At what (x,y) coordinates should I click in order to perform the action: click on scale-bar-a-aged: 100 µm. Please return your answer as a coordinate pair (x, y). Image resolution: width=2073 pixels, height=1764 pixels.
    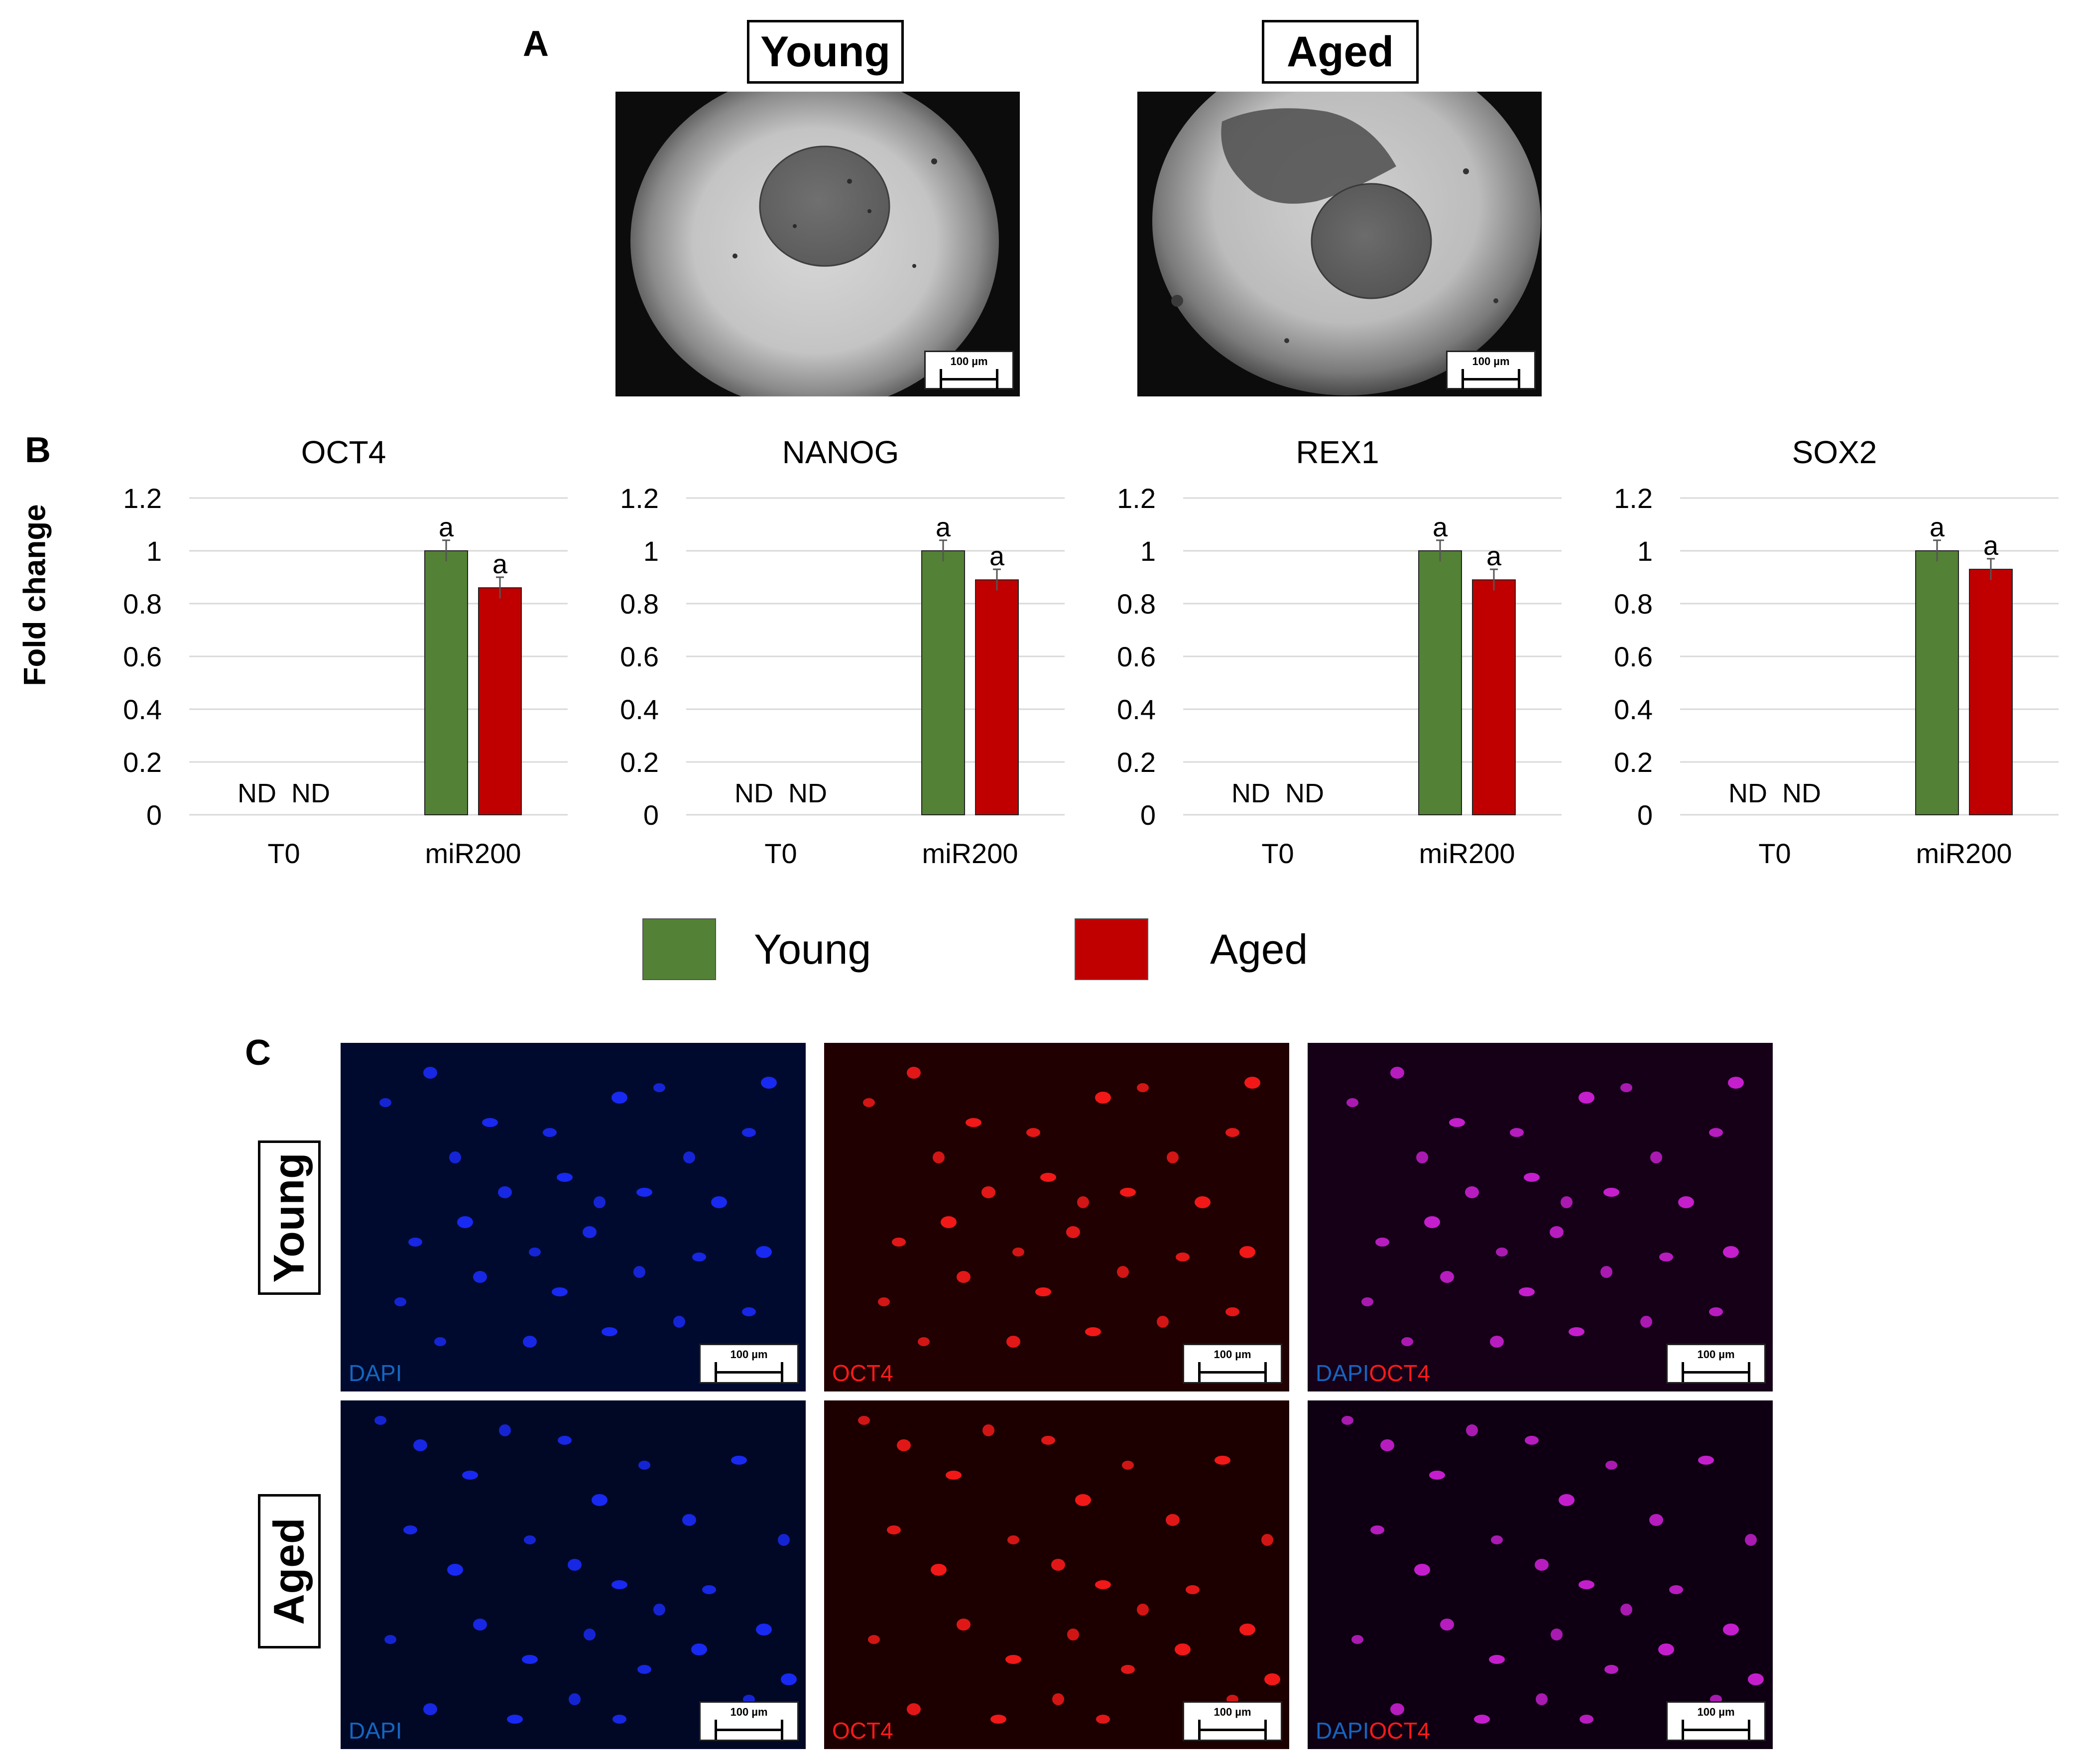
    Looking at the image, I should click on (1491, 370).